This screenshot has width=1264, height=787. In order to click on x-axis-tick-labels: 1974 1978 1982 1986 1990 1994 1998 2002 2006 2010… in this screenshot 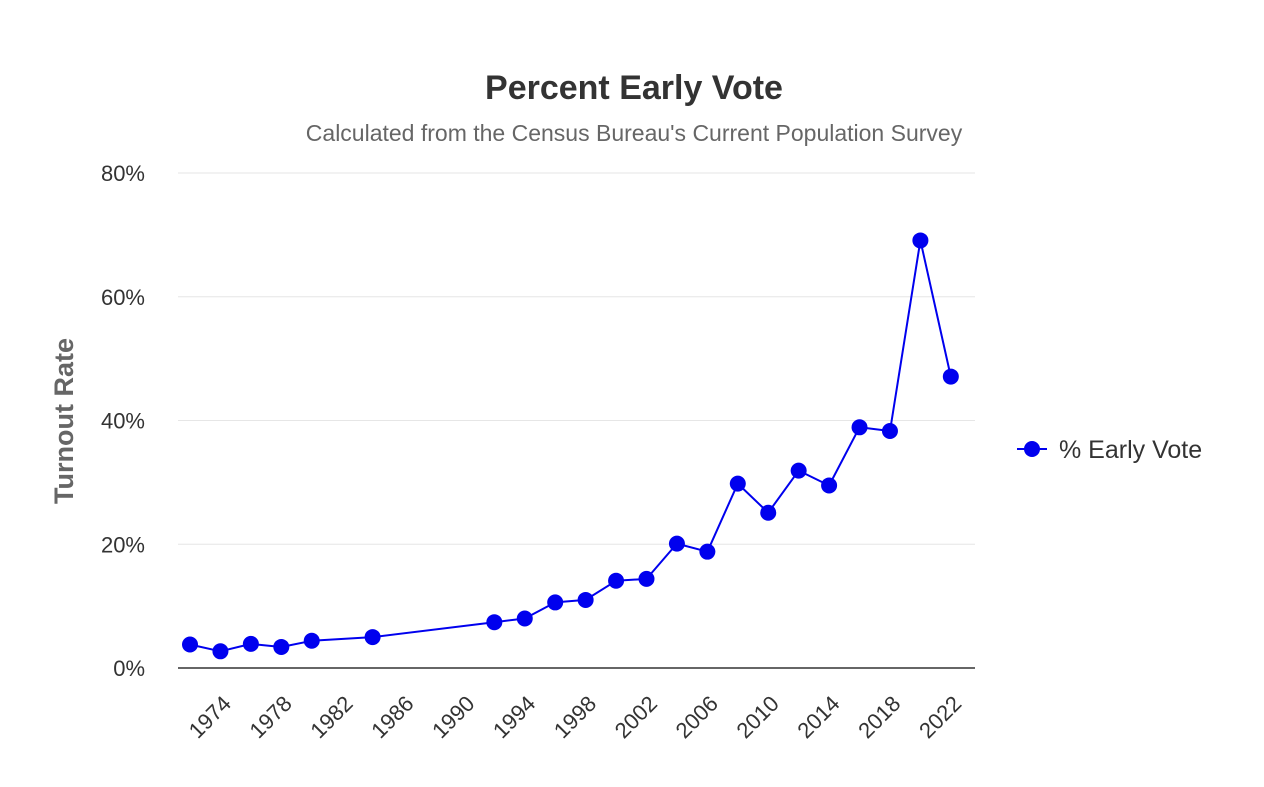, I will do `click(575, 717)`.